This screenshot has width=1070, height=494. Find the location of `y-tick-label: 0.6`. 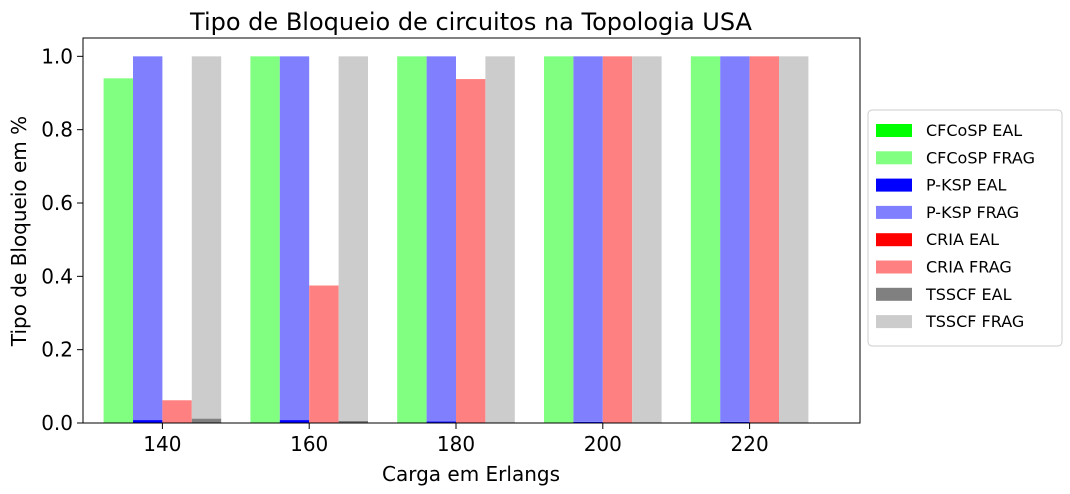

y-tick-label: 0.6 is located at coordinates (57, 203).